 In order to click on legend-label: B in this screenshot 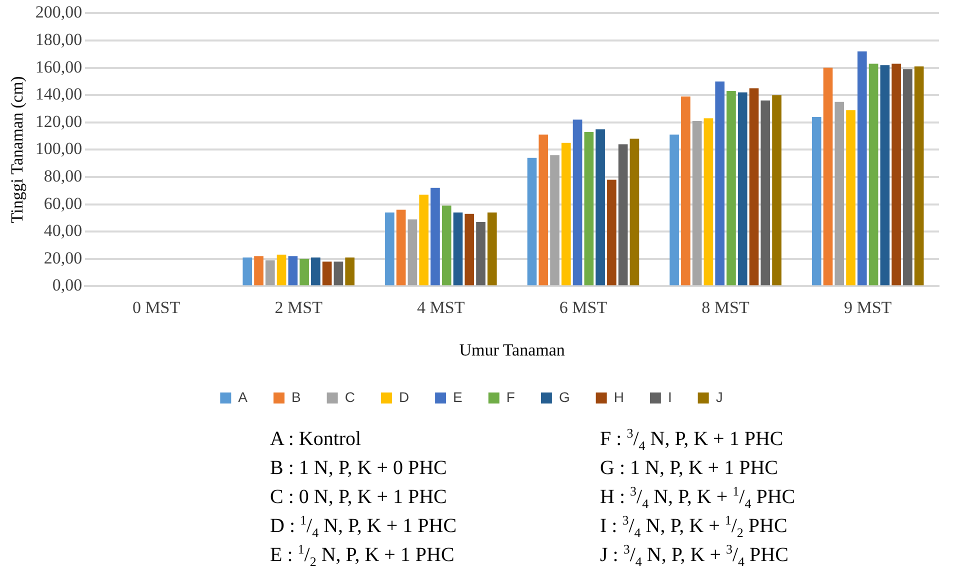, I will do `click(296, 396)`.